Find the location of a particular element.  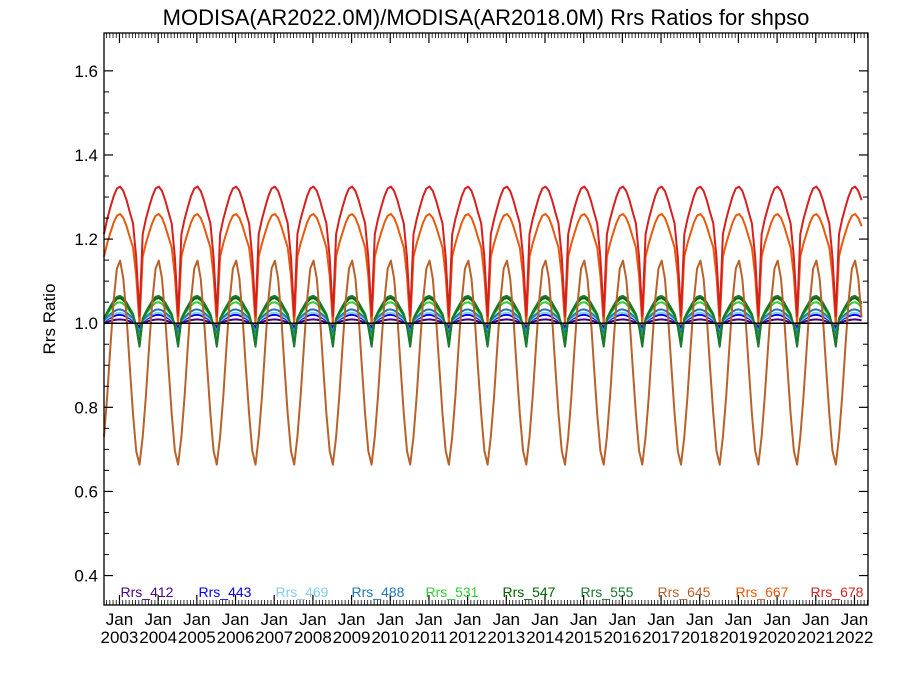

y-tick-label: 1.6 is located at coordinates (86, 71).